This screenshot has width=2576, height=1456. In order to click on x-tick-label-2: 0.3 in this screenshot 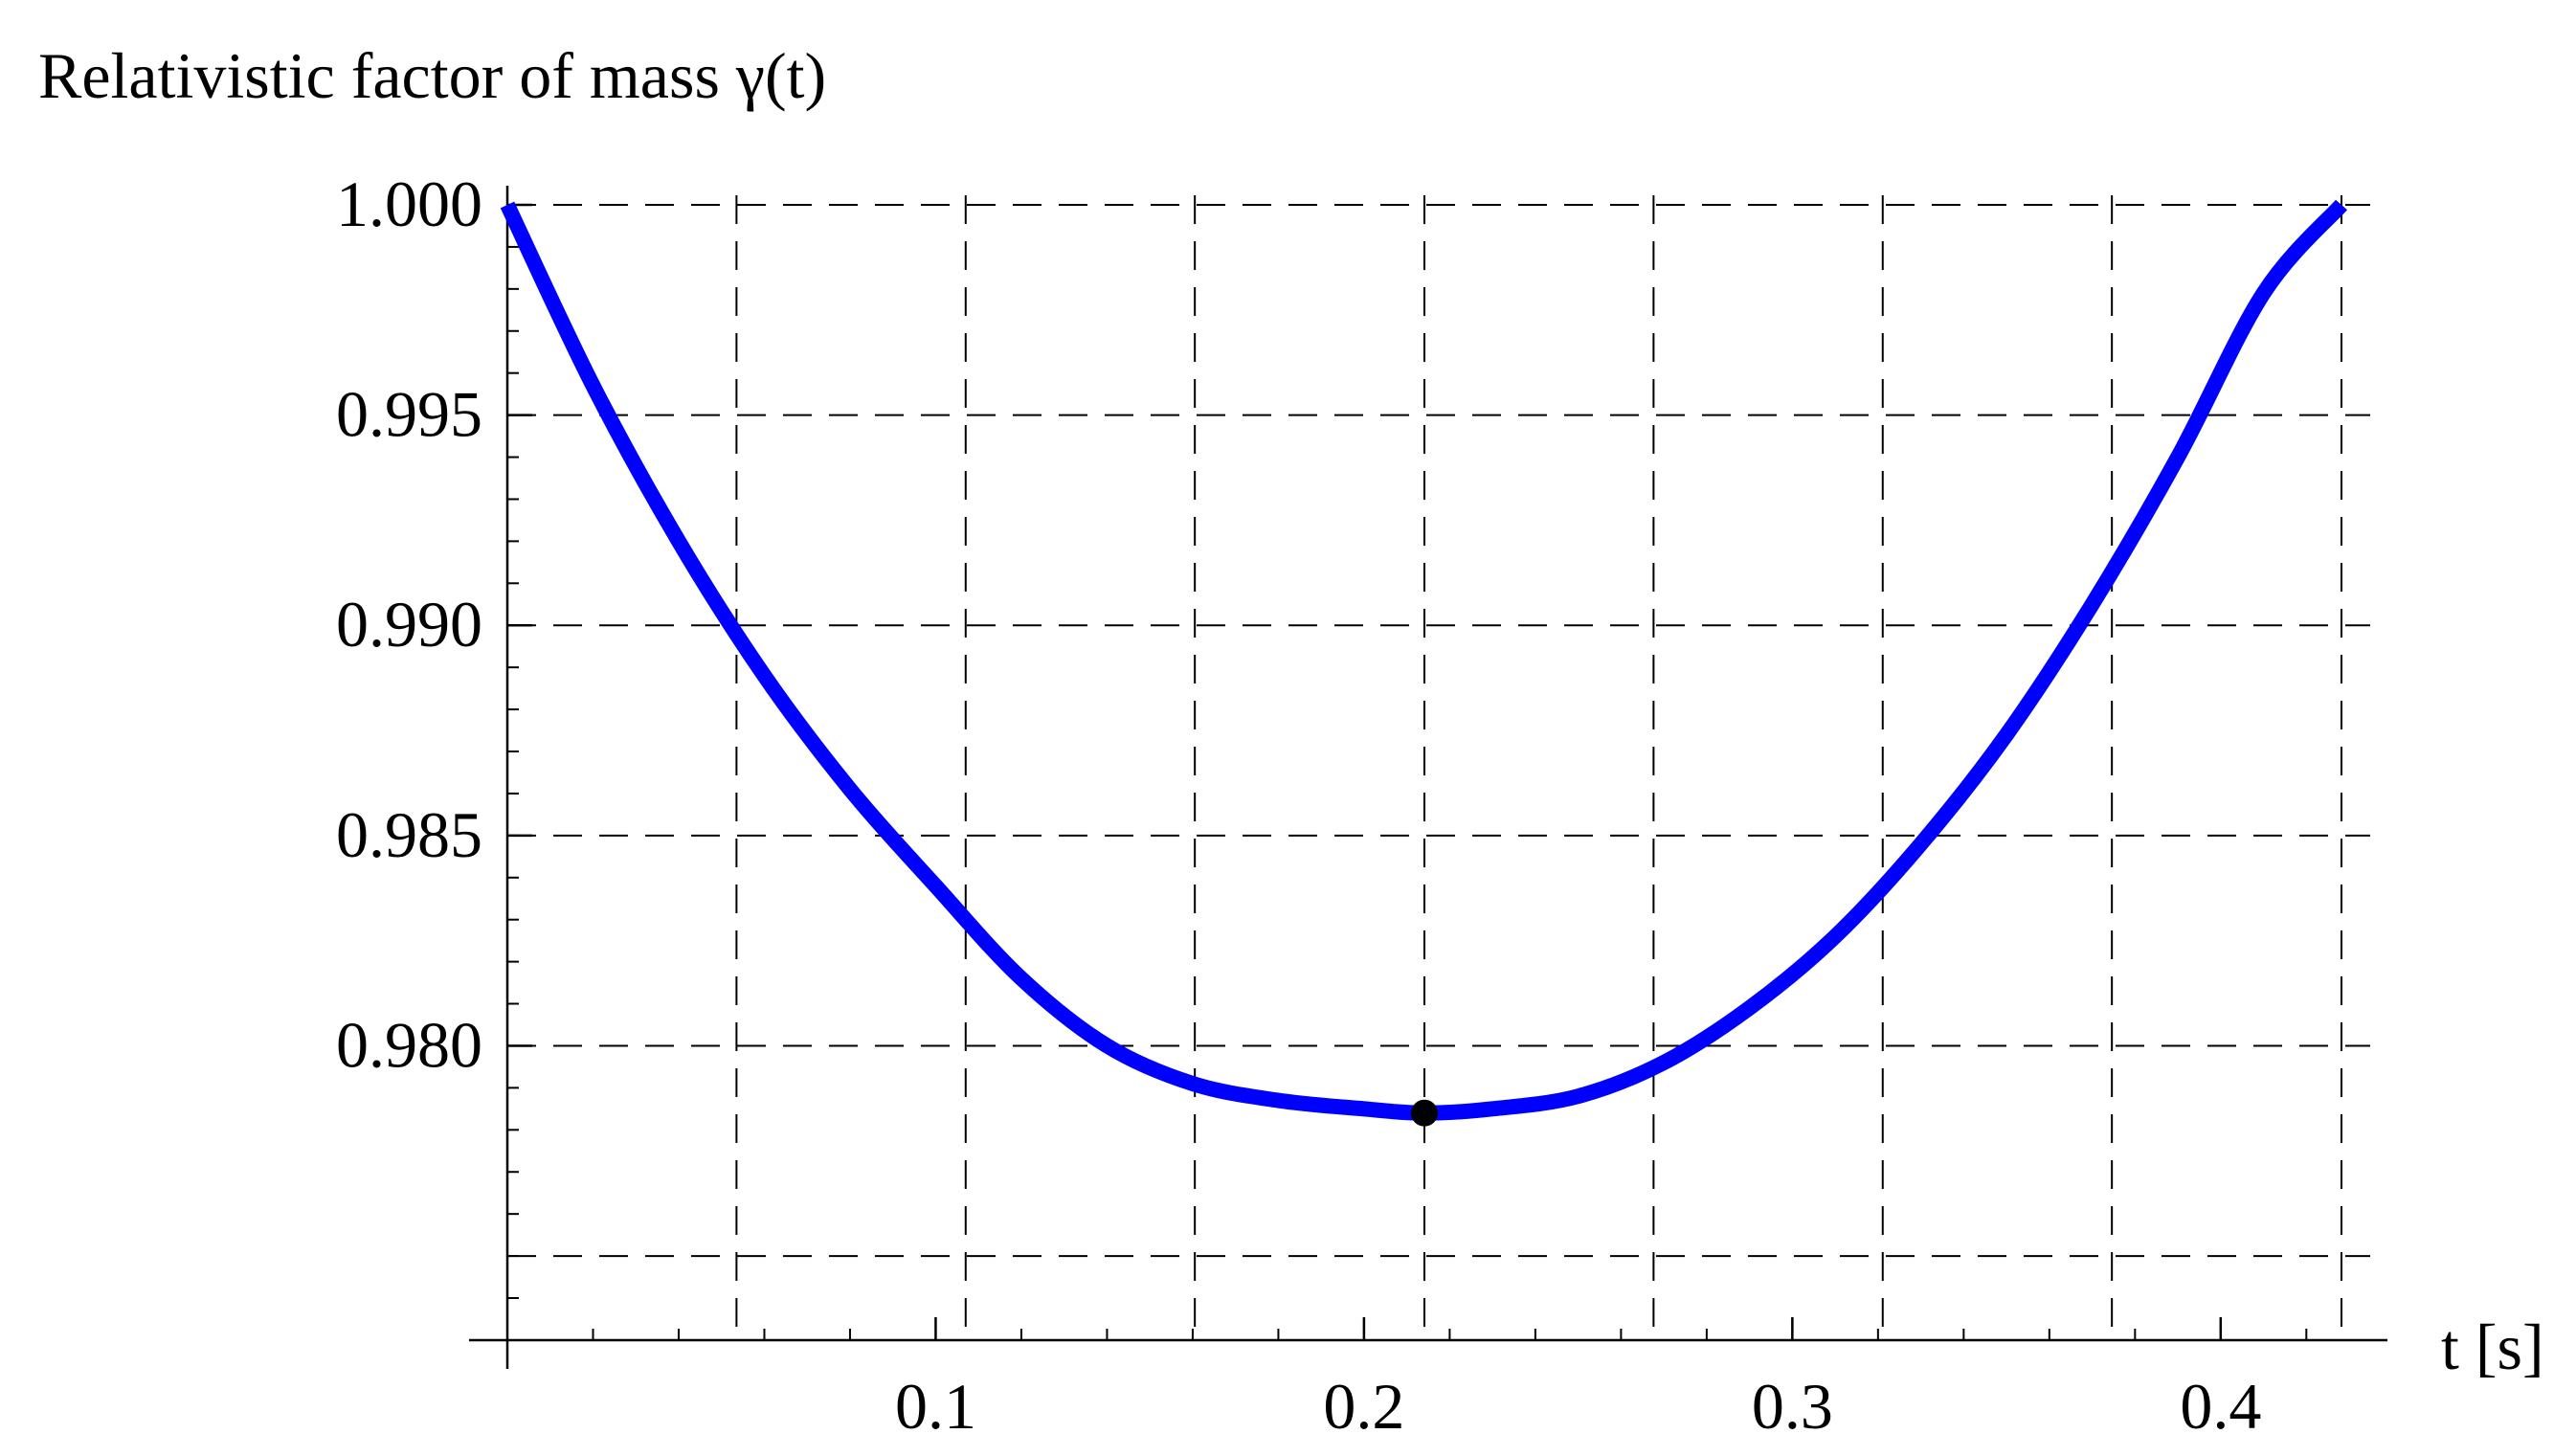, I will do `click(1793, 1407)`.